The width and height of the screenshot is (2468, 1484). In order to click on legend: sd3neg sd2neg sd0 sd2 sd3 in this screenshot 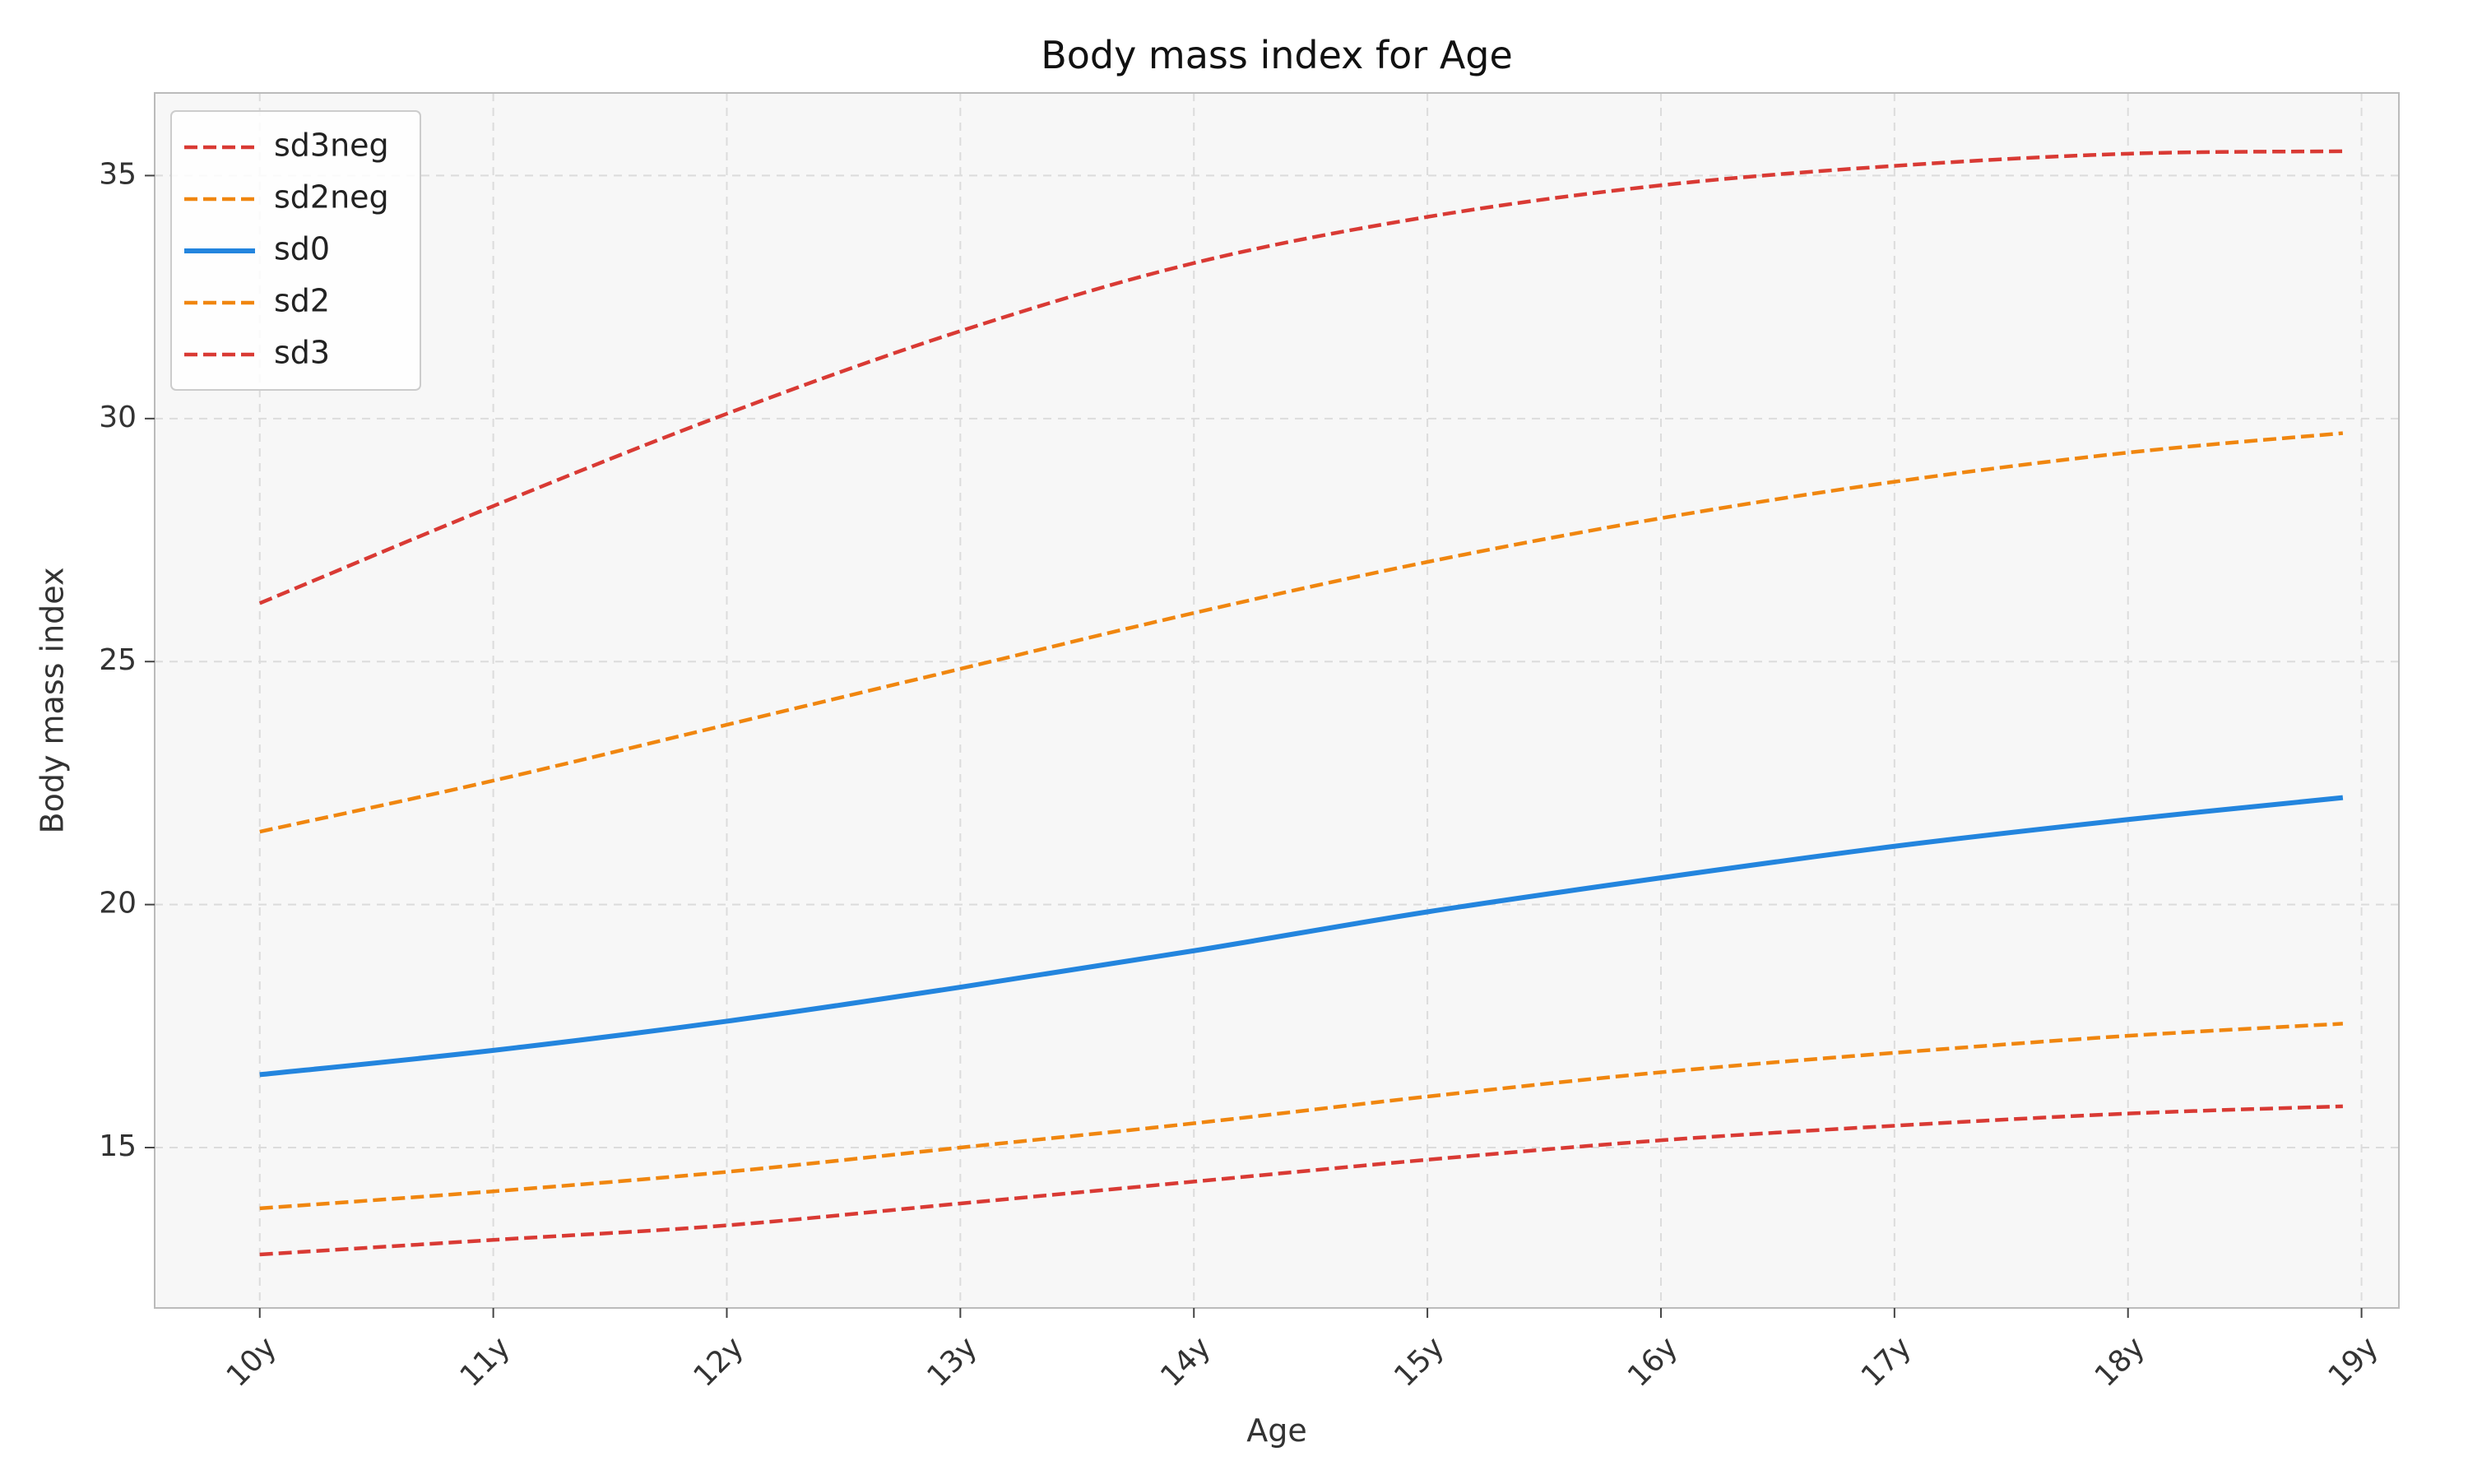, I will do `click(295, 250)`.